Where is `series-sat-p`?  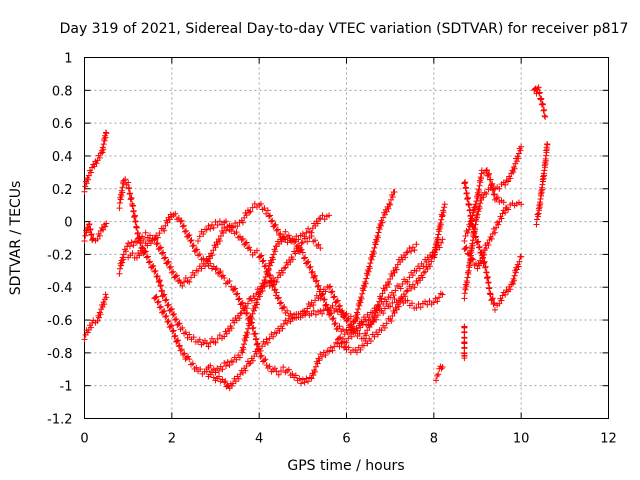
series-sat-p is located at coordinates (486, 238).